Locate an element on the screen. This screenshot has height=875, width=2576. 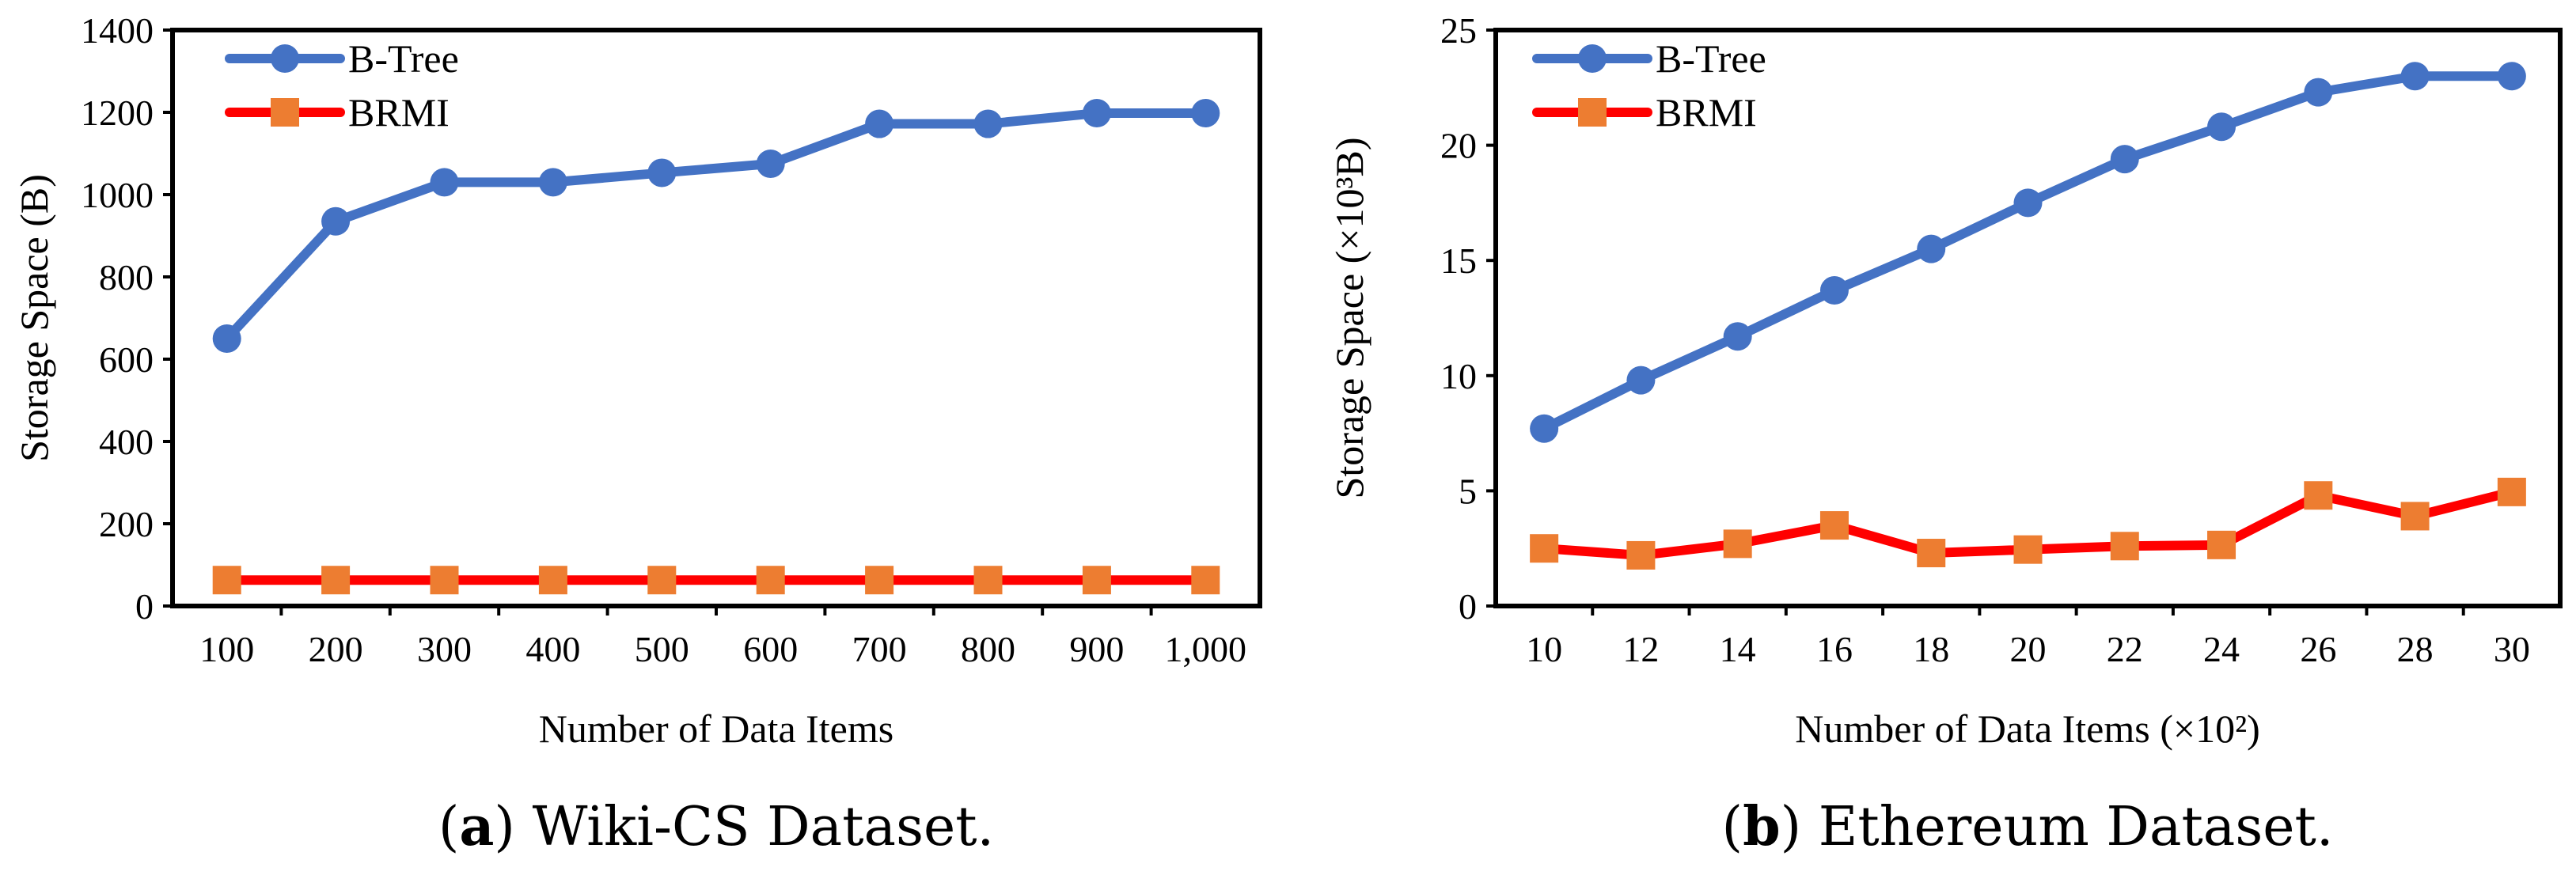
x-tick-label: 500 is located at coordinates (662, 649).